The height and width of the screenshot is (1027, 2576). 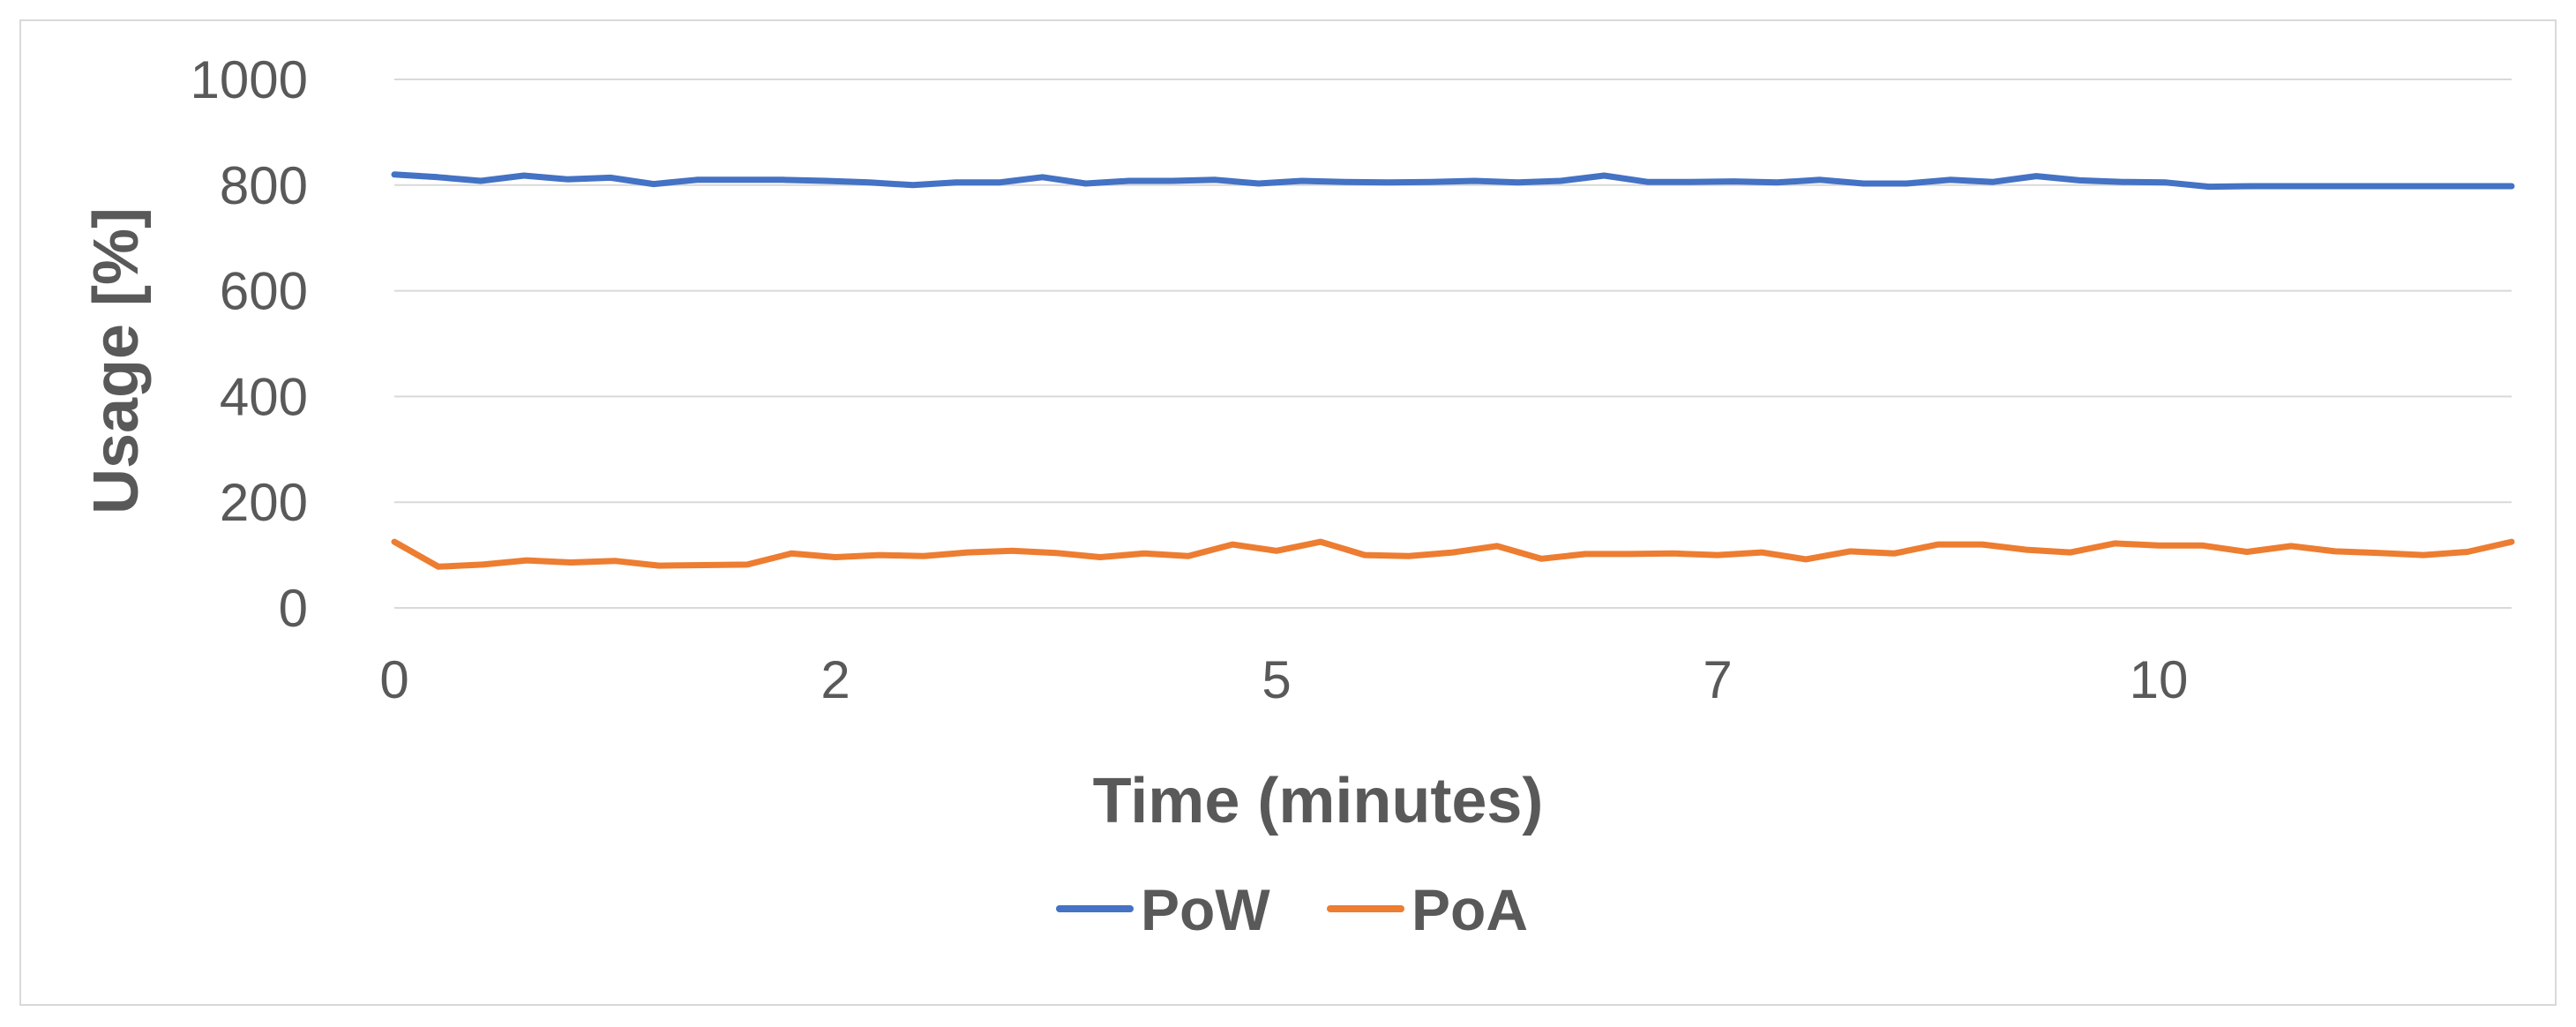 I want to click on x-tick-label: 10, so click(x=2160, y=679).